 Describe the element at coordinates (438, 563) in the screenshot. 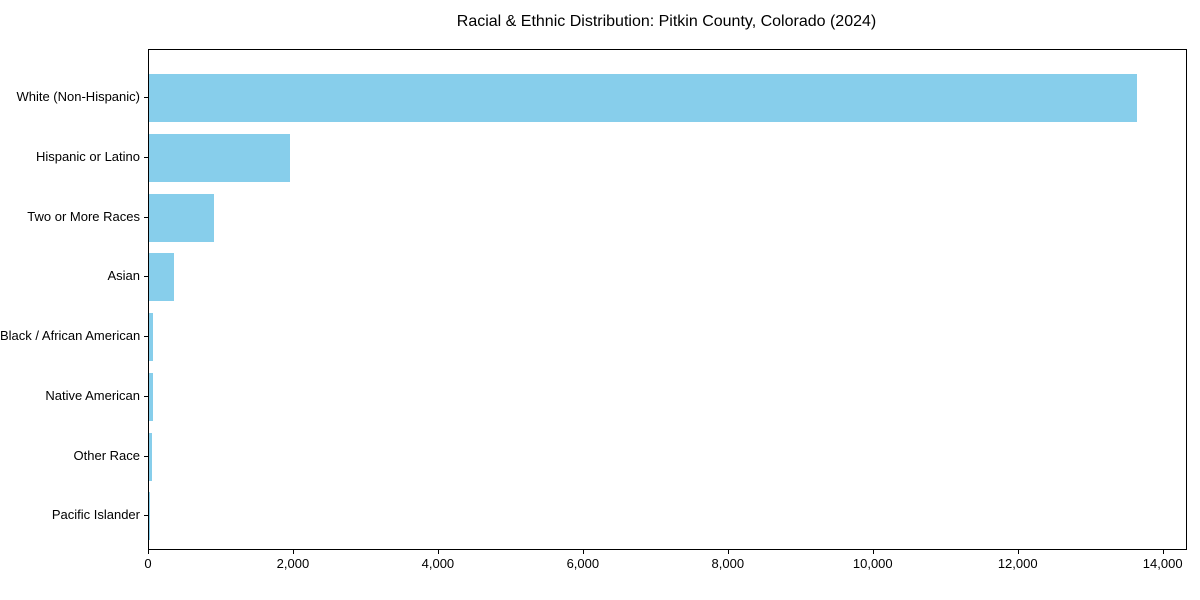

I see `x-label-4-000: 4,000` at that location.